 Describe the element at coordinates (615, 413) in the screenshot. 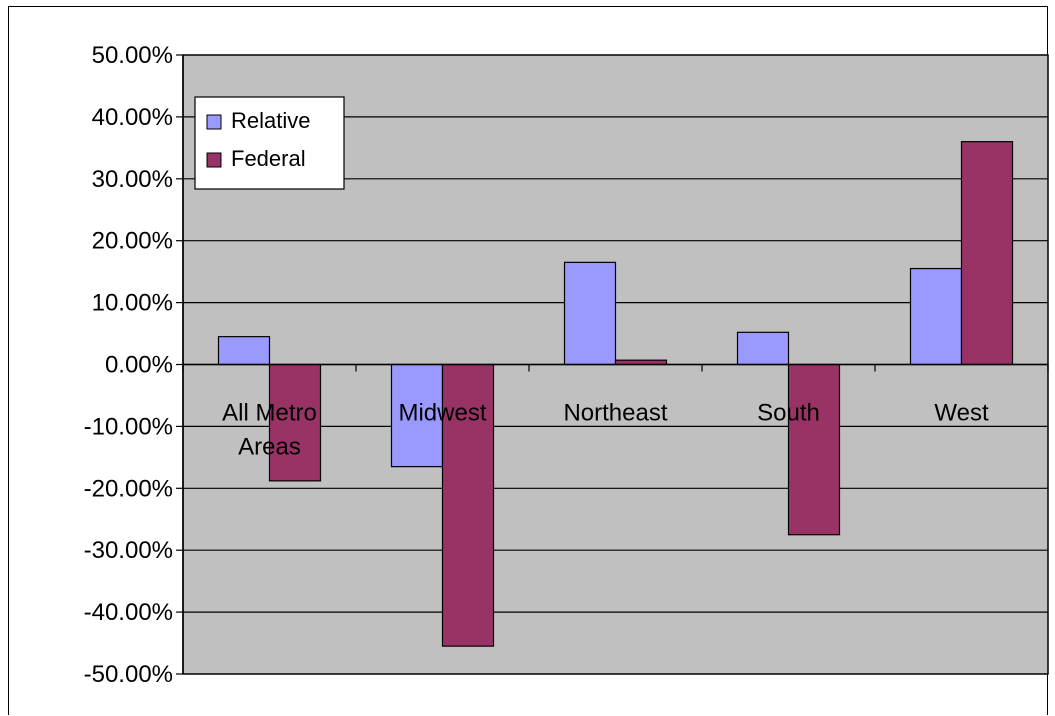

I see `category-label: Northeast` at that location.